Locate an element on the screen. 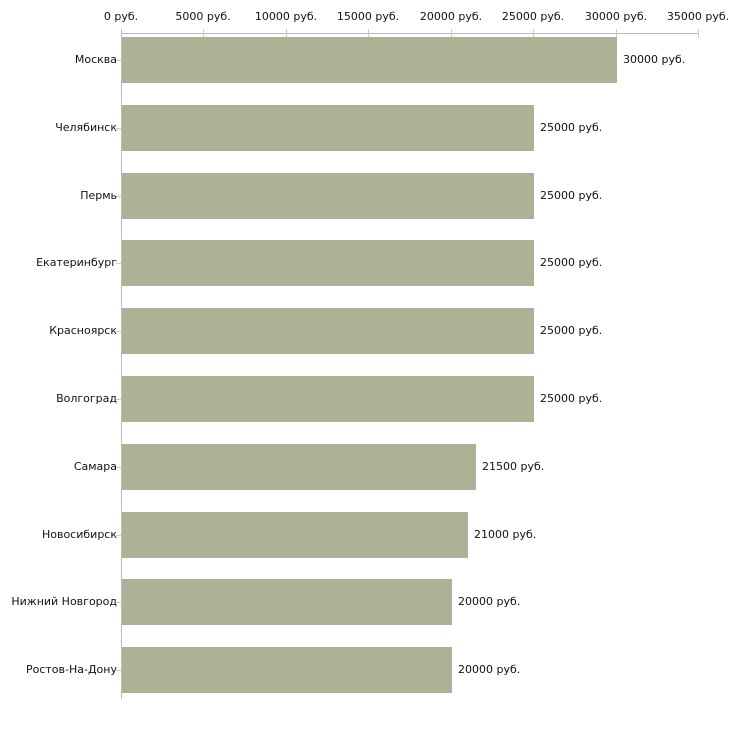 The height and width of the screenshot is (730, 730). category-label: Самара is located at coordinates (95, 466).